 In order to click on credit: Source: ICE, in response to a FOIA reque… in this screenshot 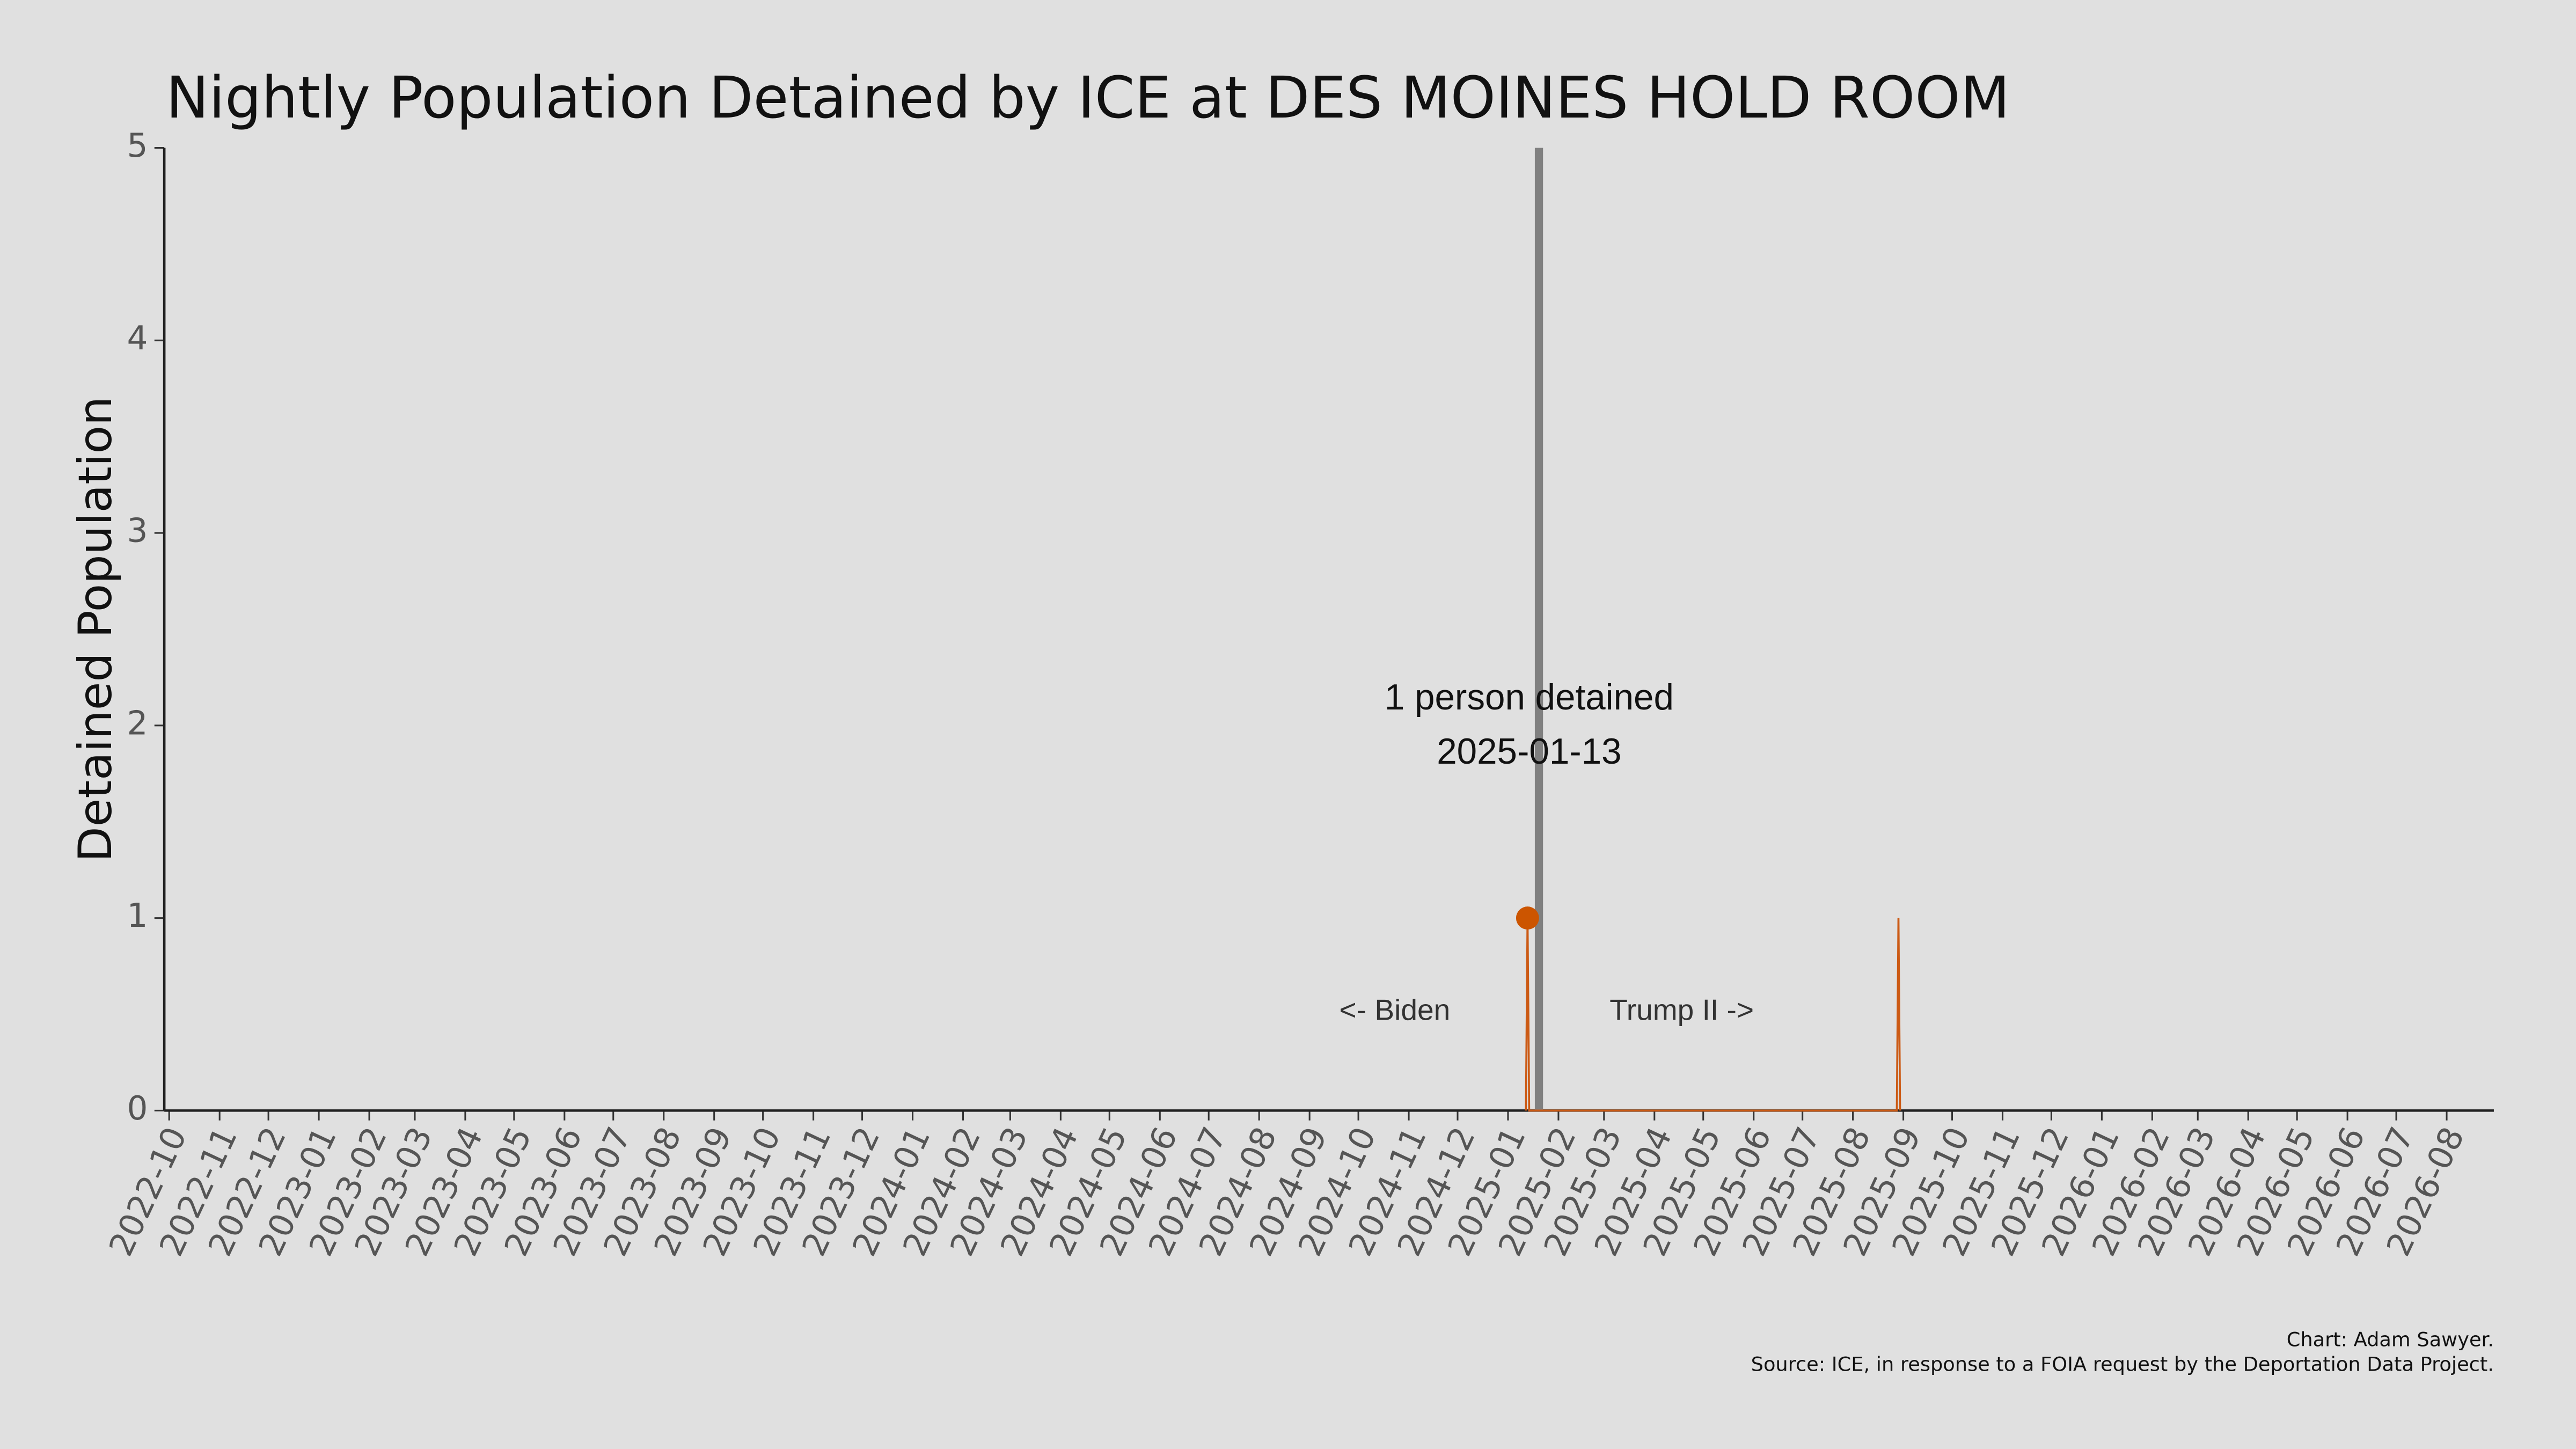, I will do `click(2122, 1363)`.